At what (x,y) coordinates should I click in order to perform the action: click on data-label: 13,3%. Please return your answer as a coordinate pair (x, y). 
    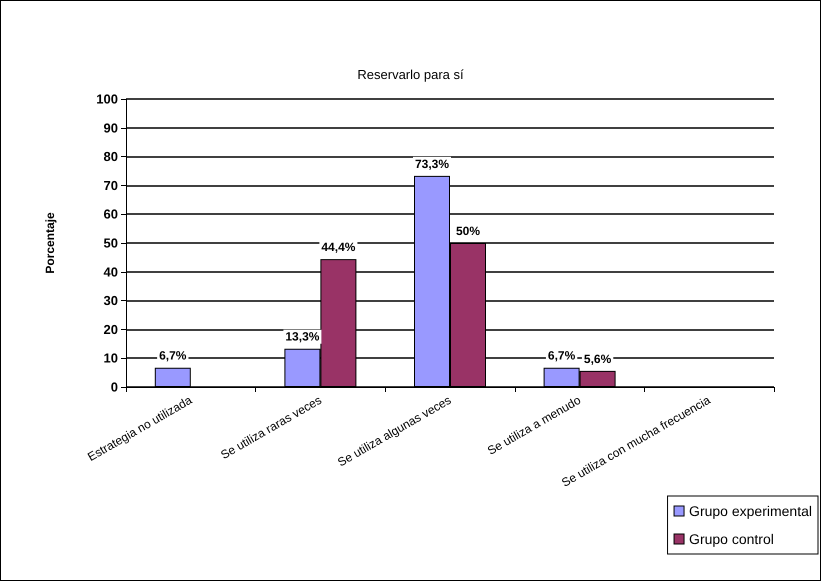
    Looking at the image, I should click on (302, 337).